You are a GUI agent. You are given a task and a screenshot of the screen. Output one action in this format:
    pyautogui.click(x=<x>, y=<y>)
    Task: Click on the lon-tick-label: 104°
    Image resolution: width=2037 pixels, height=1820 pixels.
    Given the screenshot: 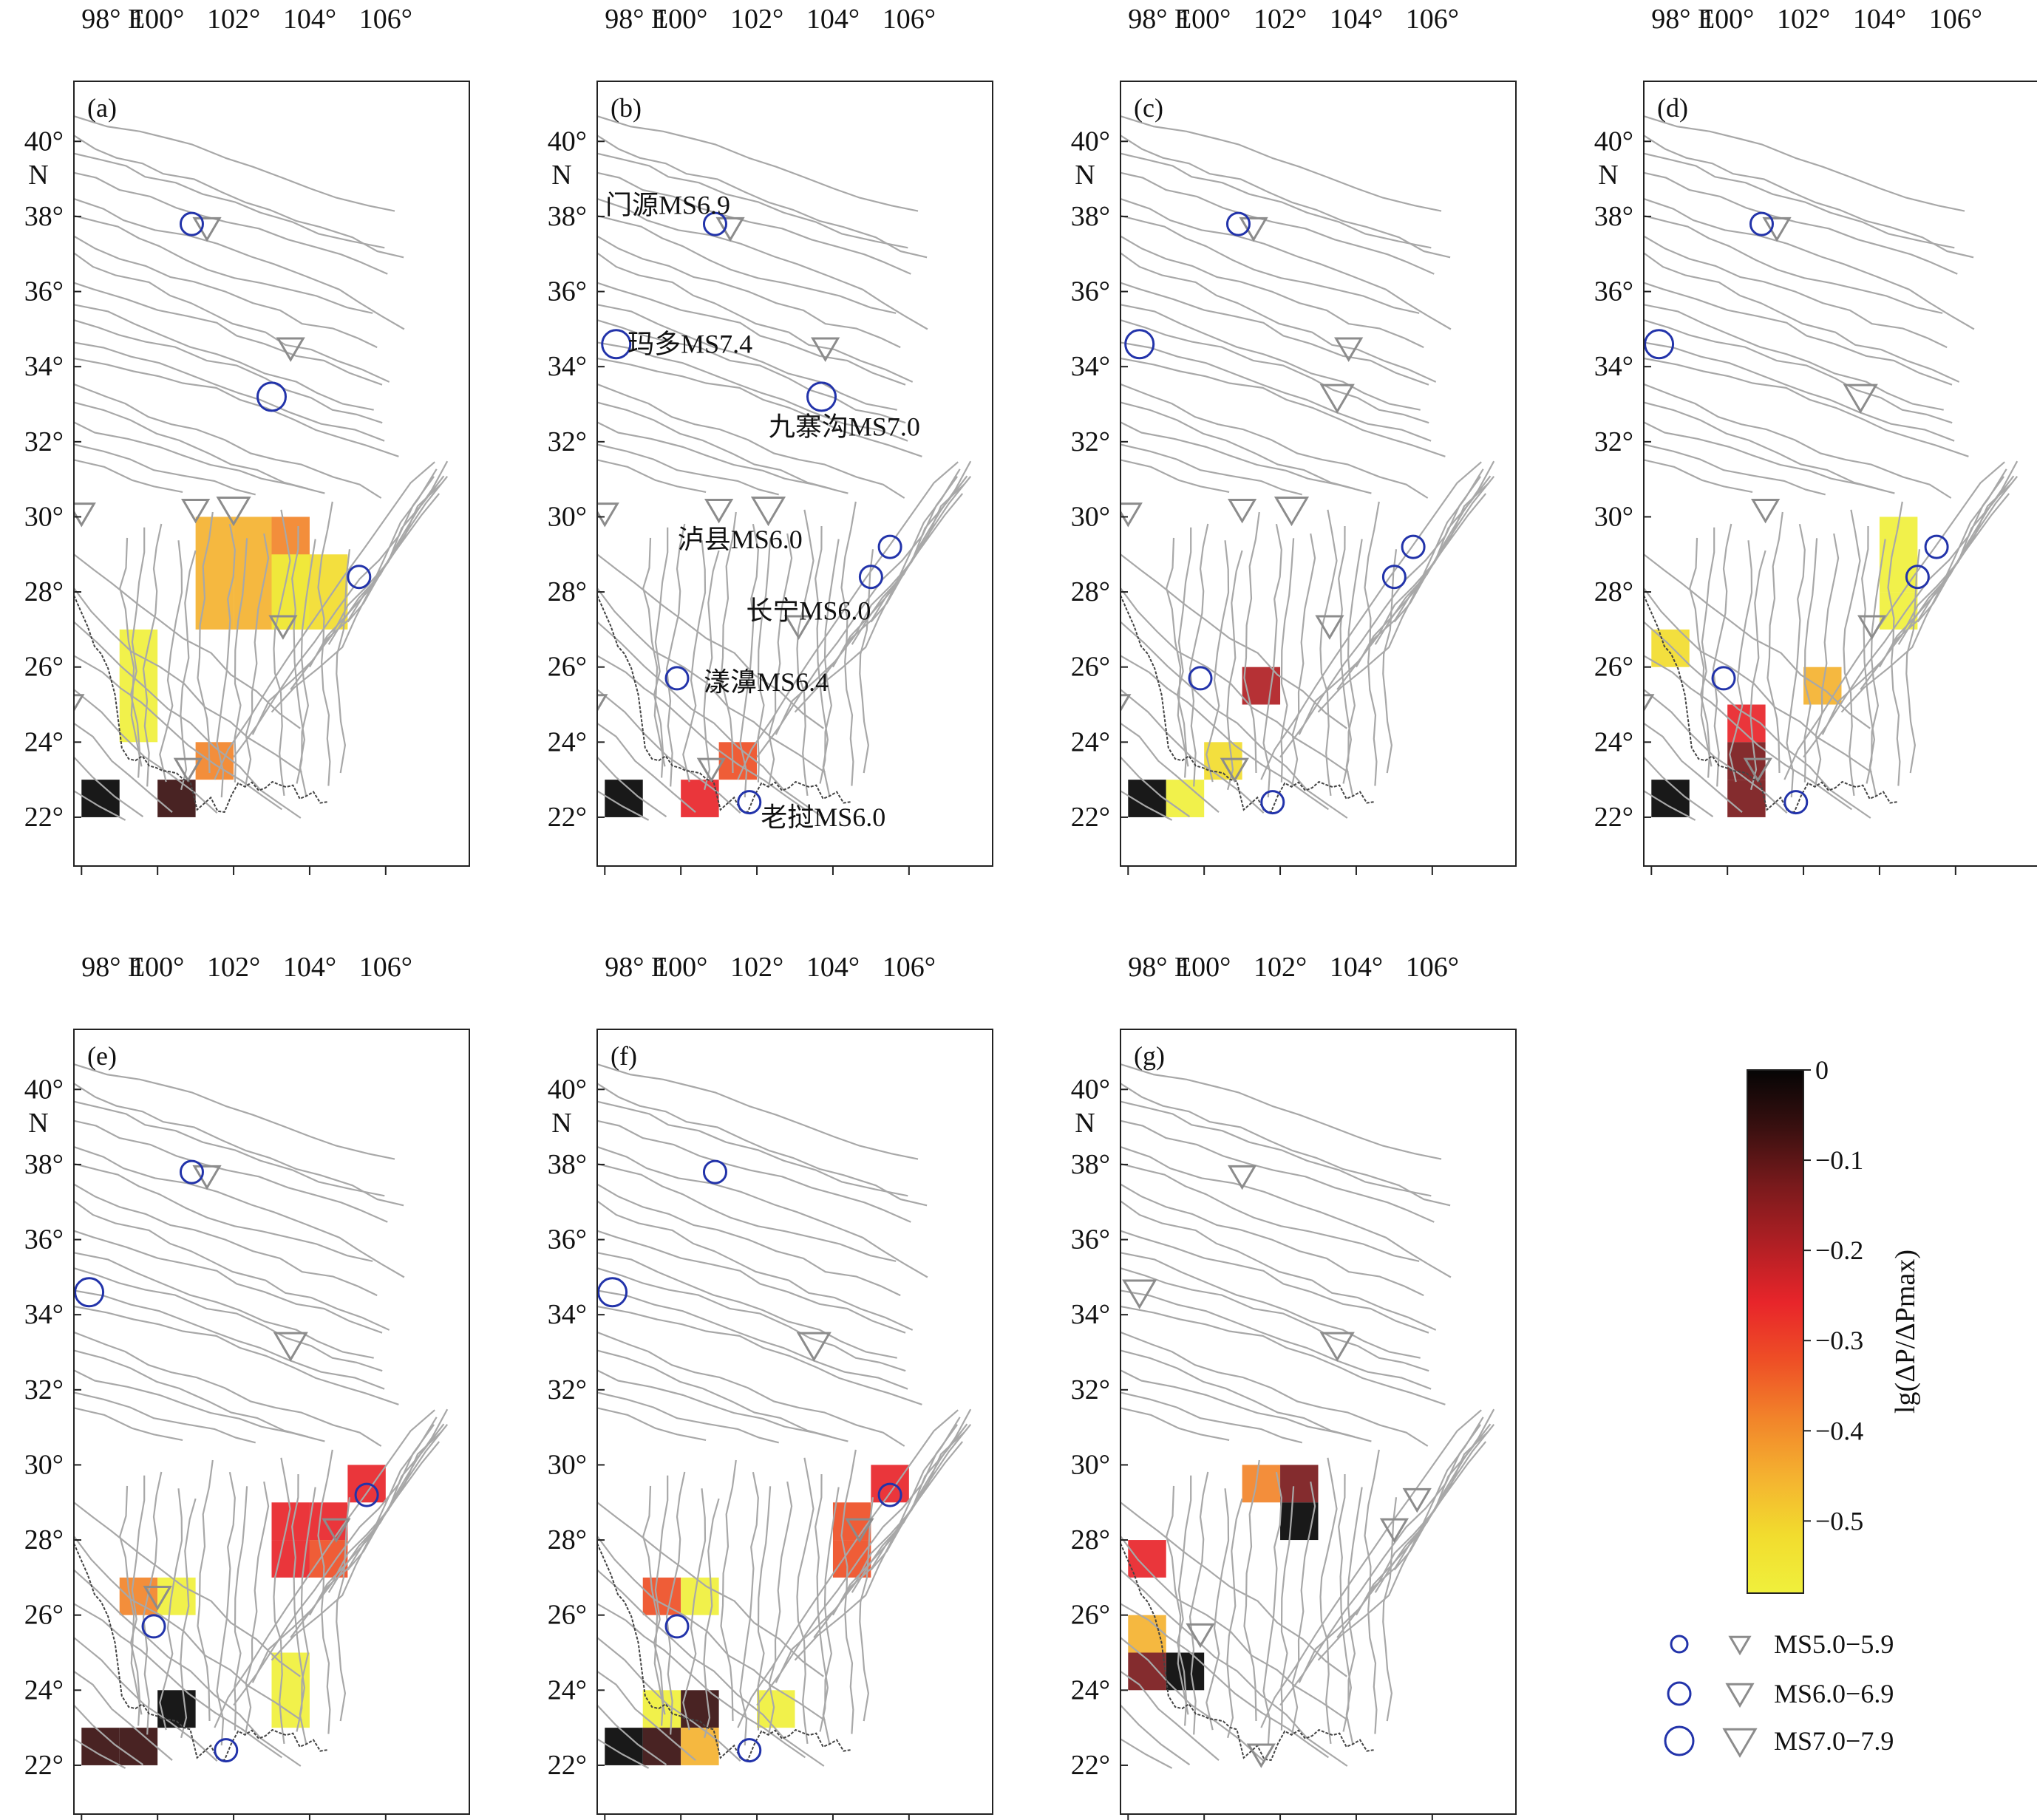 What is the action you would take?
    pyautogui.click(x=1880, y=20)
    